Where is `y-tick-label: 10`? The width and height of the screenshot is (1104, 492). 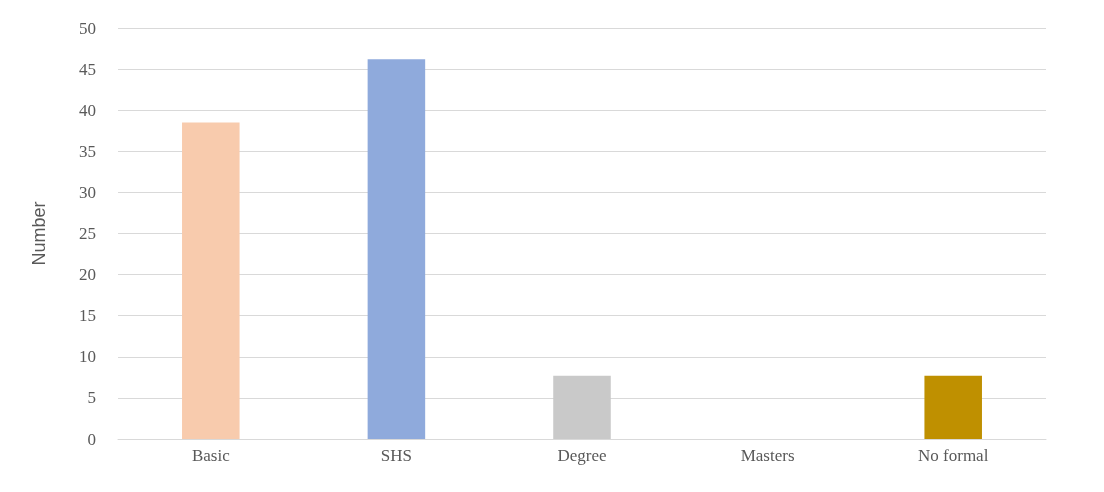
y-tick-label: 10 is located at coordinates (87, 357).